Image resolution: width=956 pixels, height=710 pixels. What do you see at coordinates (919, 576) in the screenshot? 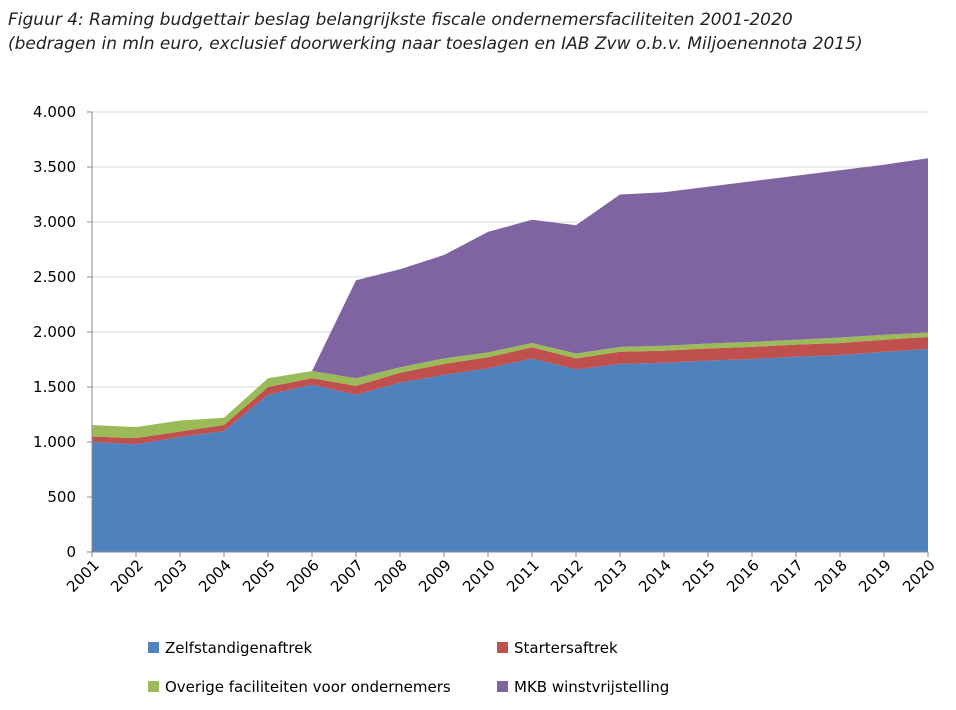
I see `x-tick-label: 2020` at bounding box center [919, 576].